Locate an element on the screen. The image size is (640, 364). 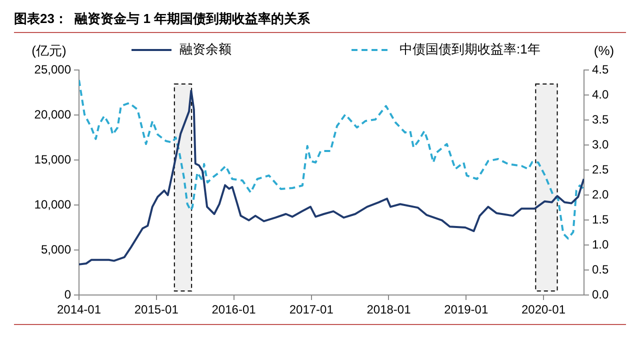
legend-label: 中债国债到期收益率:1年 is located at coordinates (470, 49).